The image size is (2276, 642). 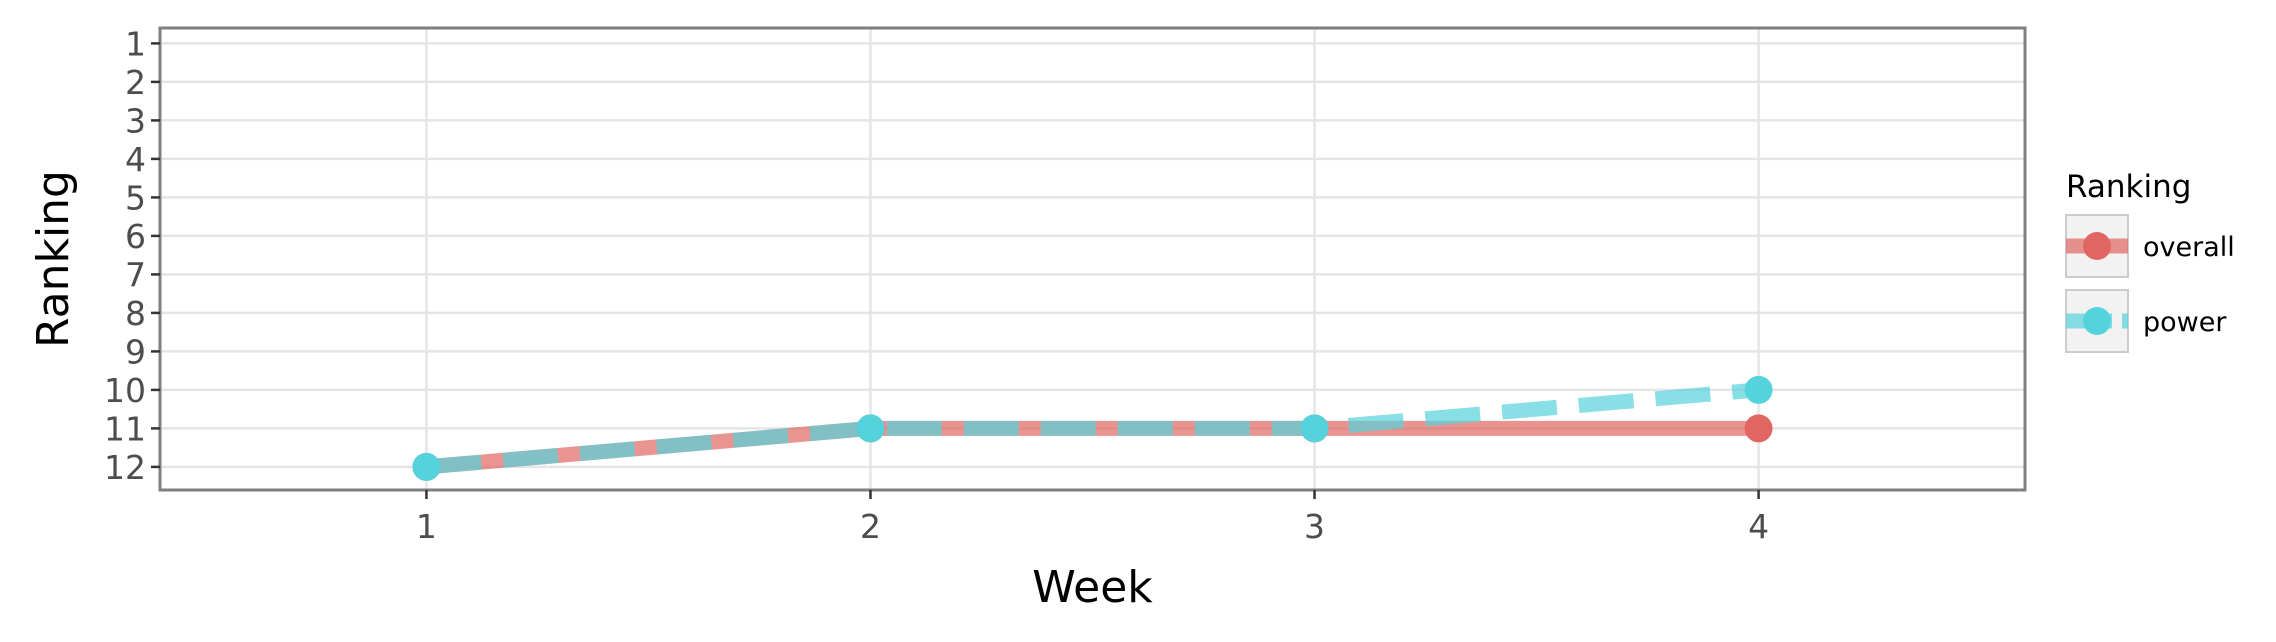 I want to click on legend-items: overall power, so click(x=2150, y=283).